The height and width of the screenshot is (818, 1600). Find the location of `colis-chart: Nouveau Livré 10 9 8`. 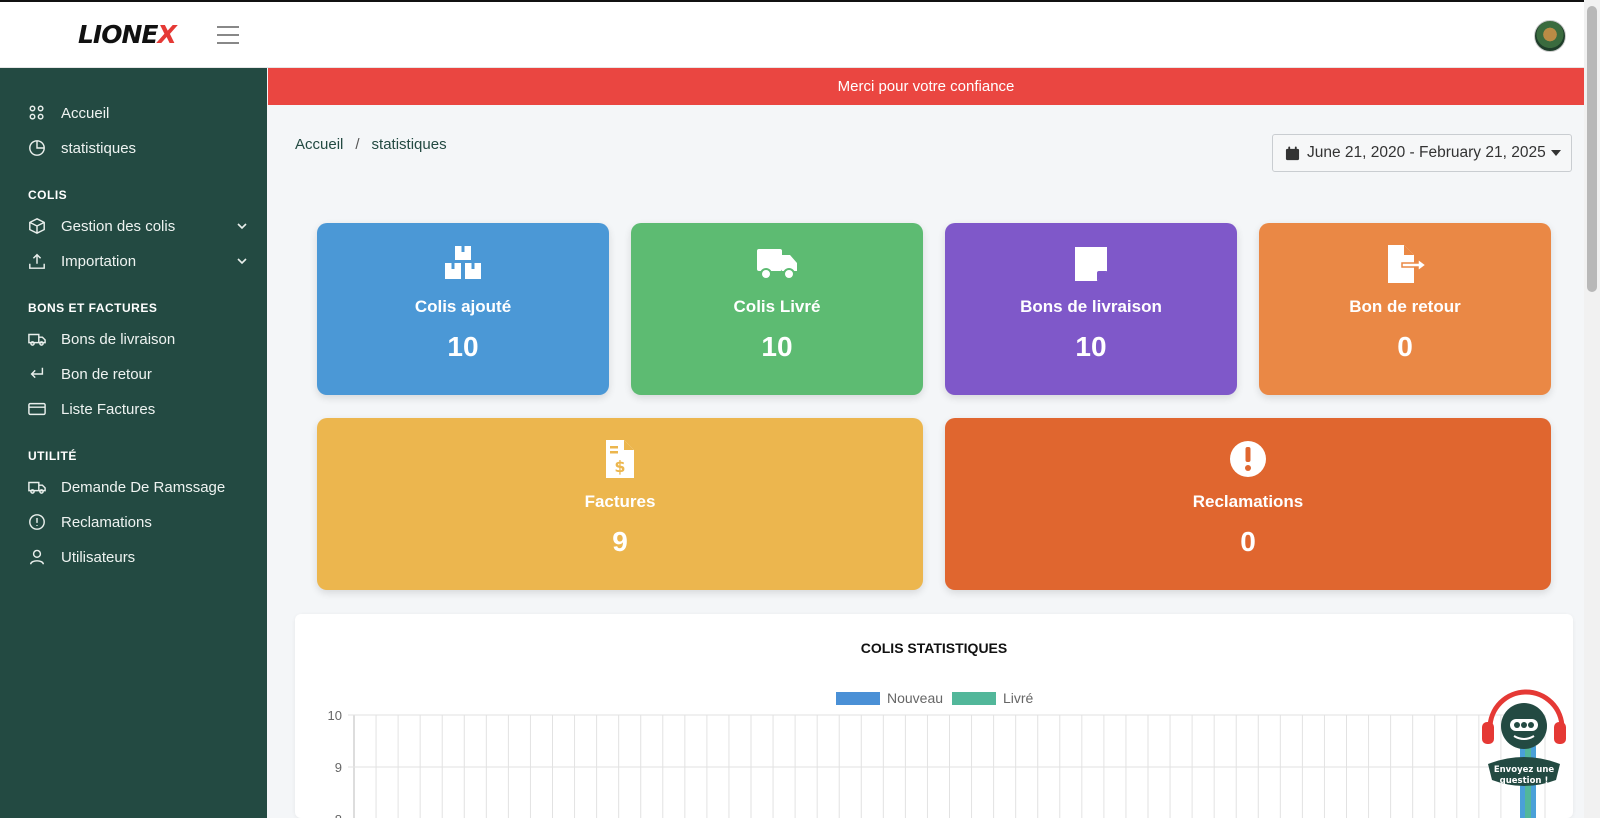

colis-chart: Nouveau Livré 10 9 8 is located at coordinates (937, 754).